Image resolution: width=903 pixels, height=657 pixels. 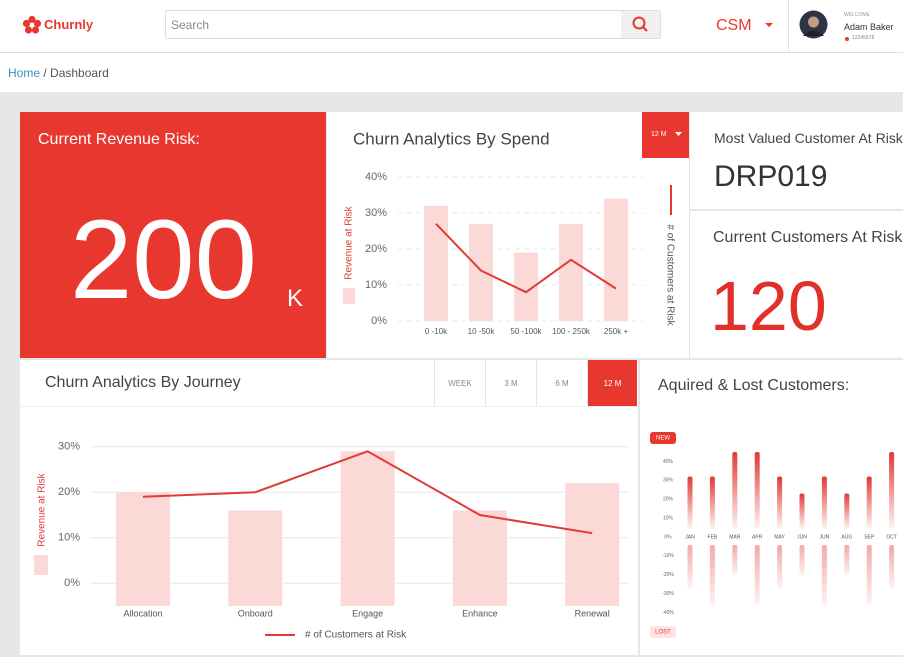 What do you see at coordinates (863, 38) in the screenshot?
I see `user-id: 12345678` at bounding box center [863, 38].